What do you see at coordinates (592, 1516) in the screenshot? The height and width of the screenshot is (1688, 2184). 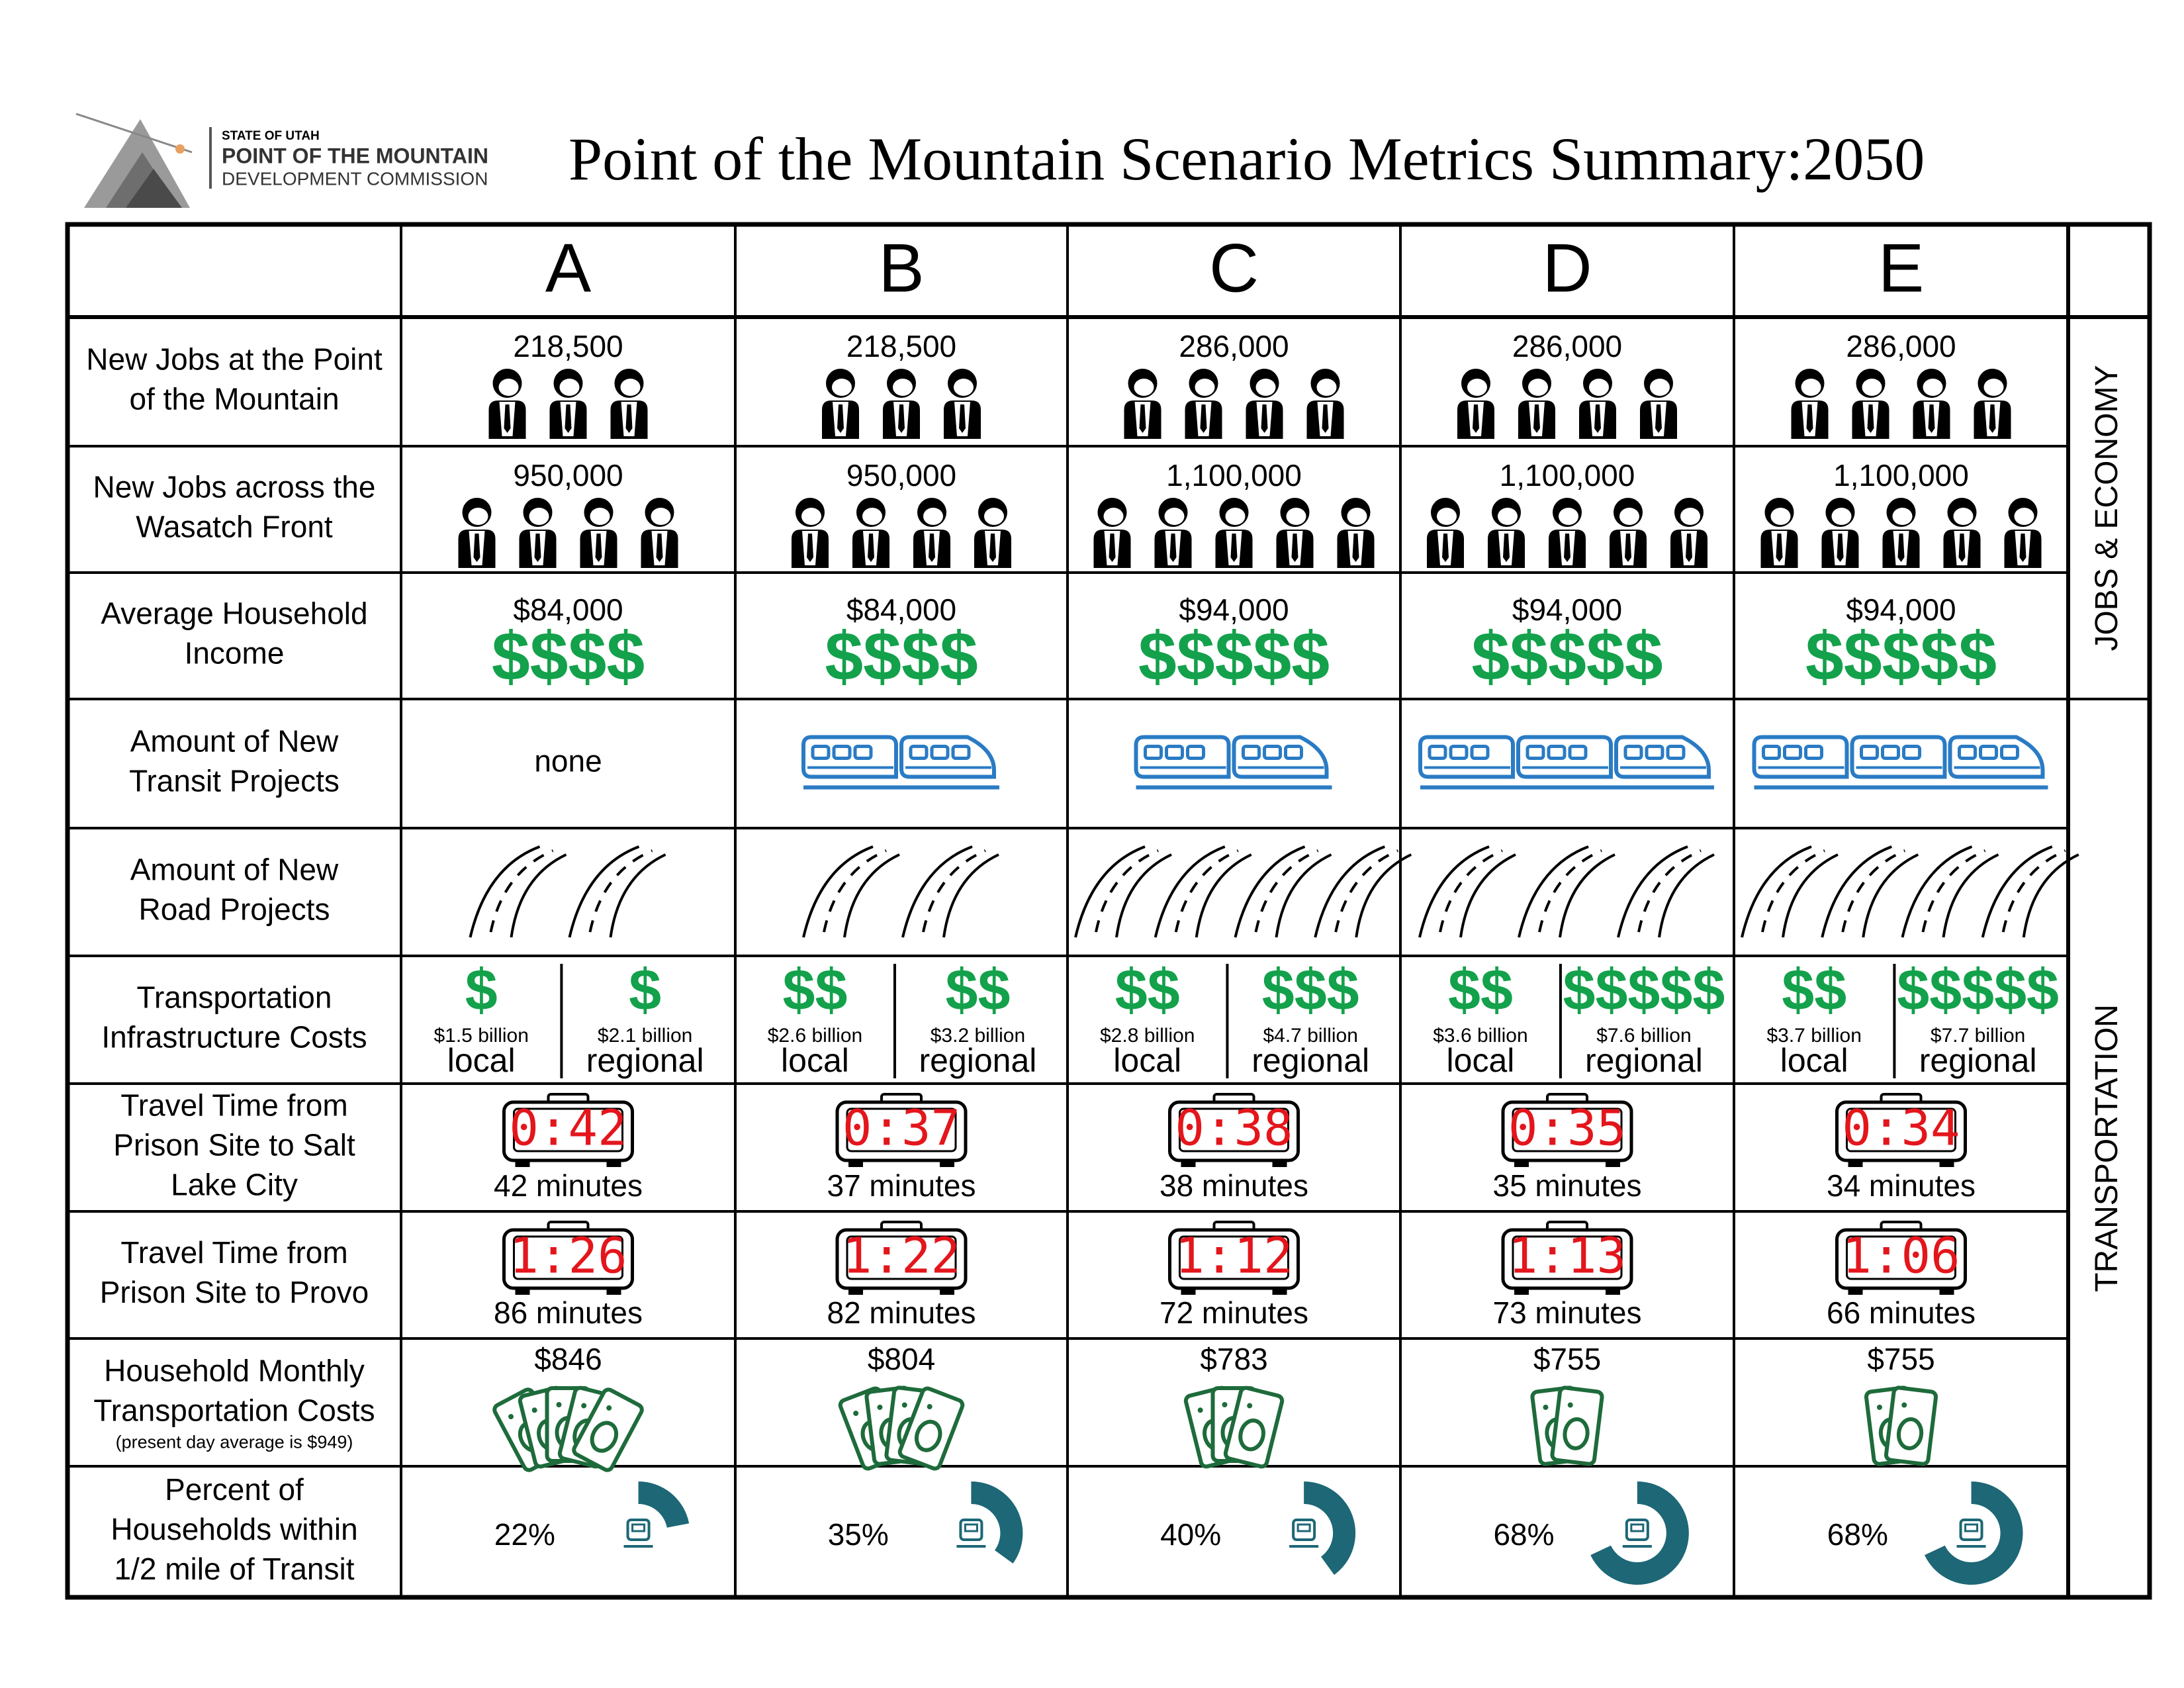 I see `cell: 22%` at bounding box center [592, 1516].